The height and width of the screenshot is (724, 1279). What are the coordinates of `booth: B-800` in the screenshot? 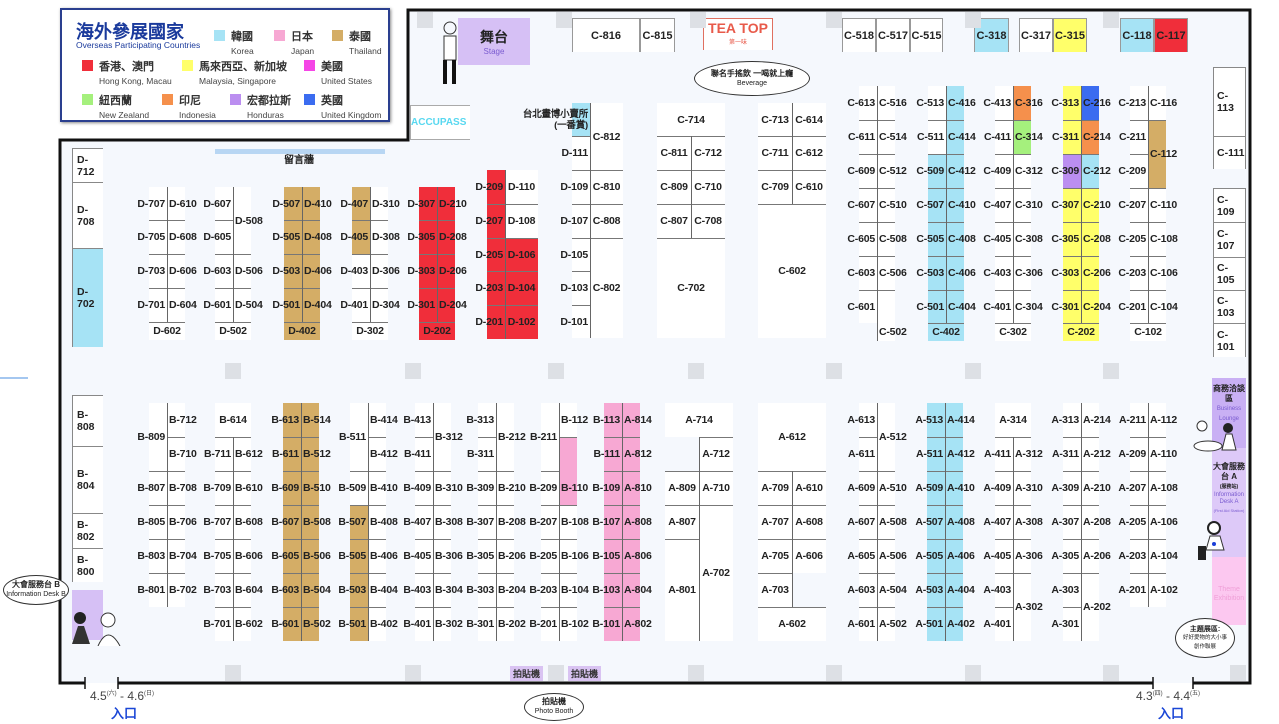 It's located at (87, 565).